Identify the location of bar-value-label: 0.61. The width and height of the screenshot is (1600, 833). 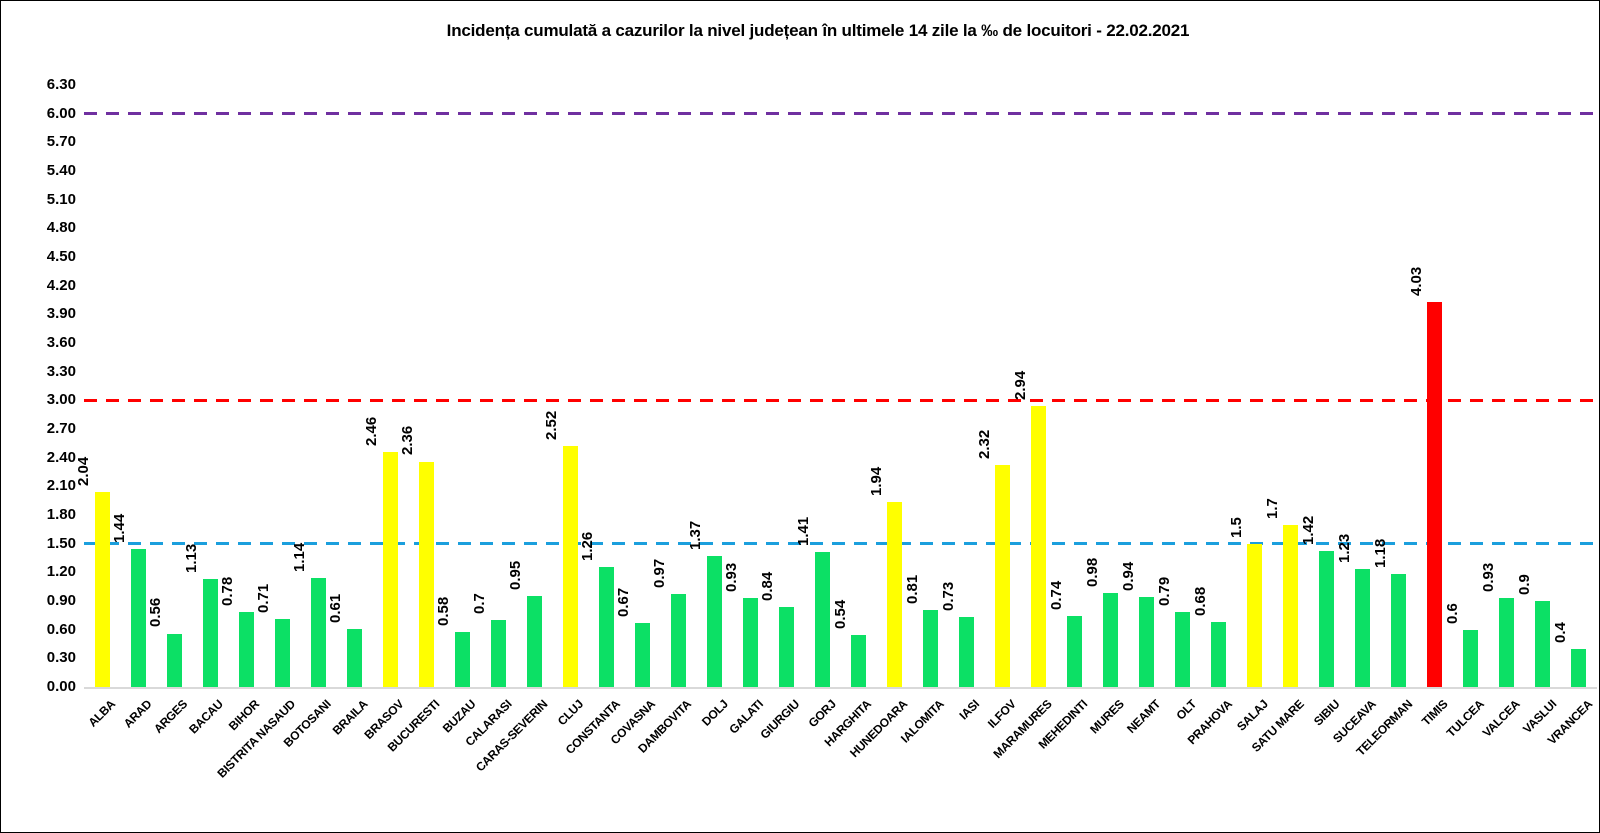
(336, 608).